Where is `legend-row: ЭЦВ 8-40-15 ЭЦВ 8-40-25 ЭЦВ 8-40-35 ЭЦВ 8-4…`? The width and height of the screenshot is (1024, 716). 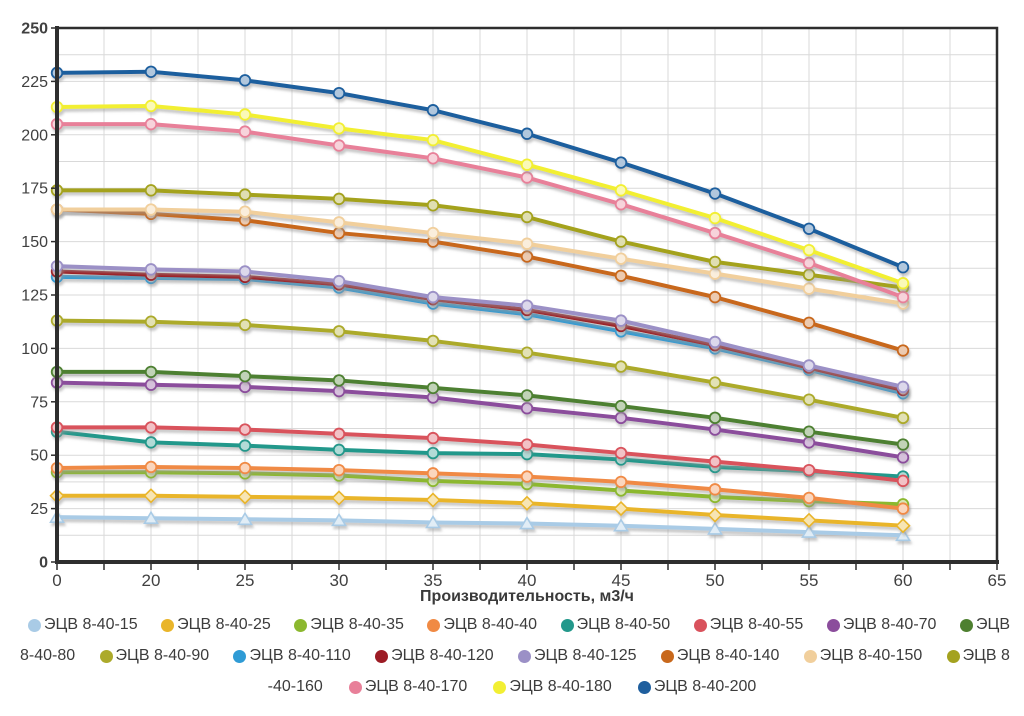
legend-row: ЭЦВ 8-40-15 ЭЦВ 8-40-25 ЭЦВ 8-40-35 ЭЦВ 8-4… is located at coordinates (512, 625).